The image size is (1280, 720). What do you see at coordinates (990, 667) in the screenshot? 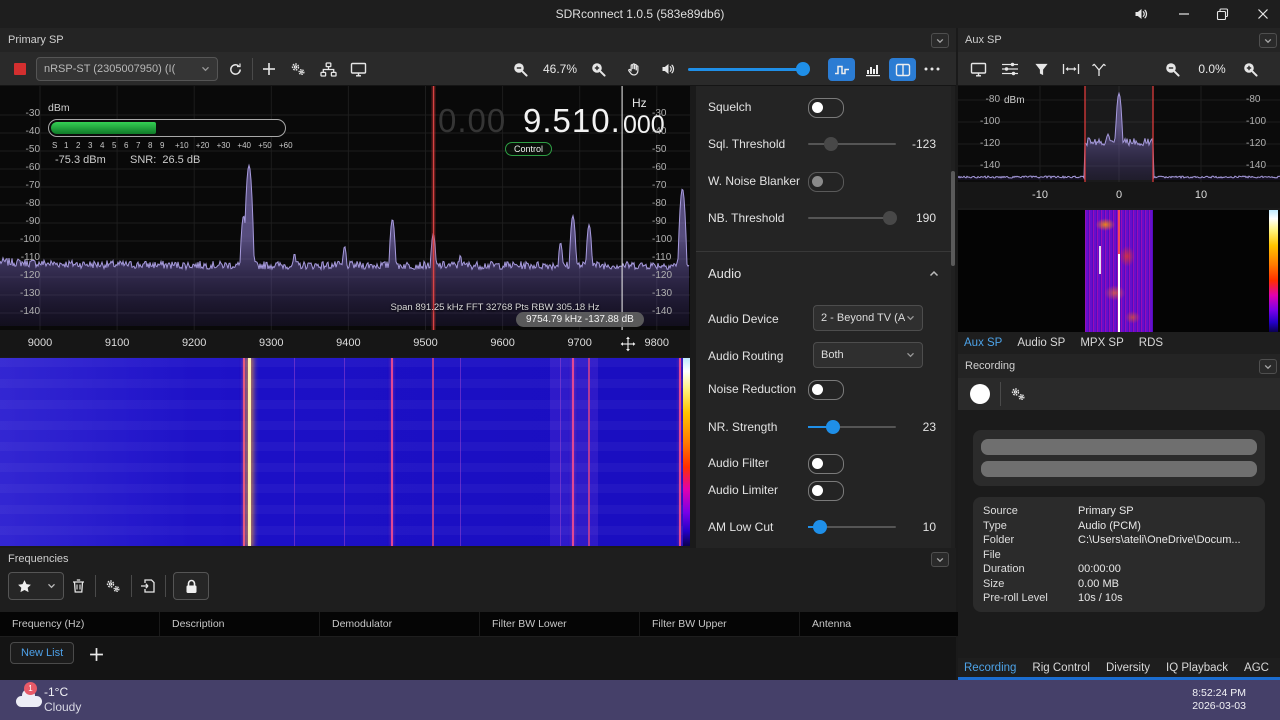
I see `tab-recording: Recording` at bounding box center [990, 667].